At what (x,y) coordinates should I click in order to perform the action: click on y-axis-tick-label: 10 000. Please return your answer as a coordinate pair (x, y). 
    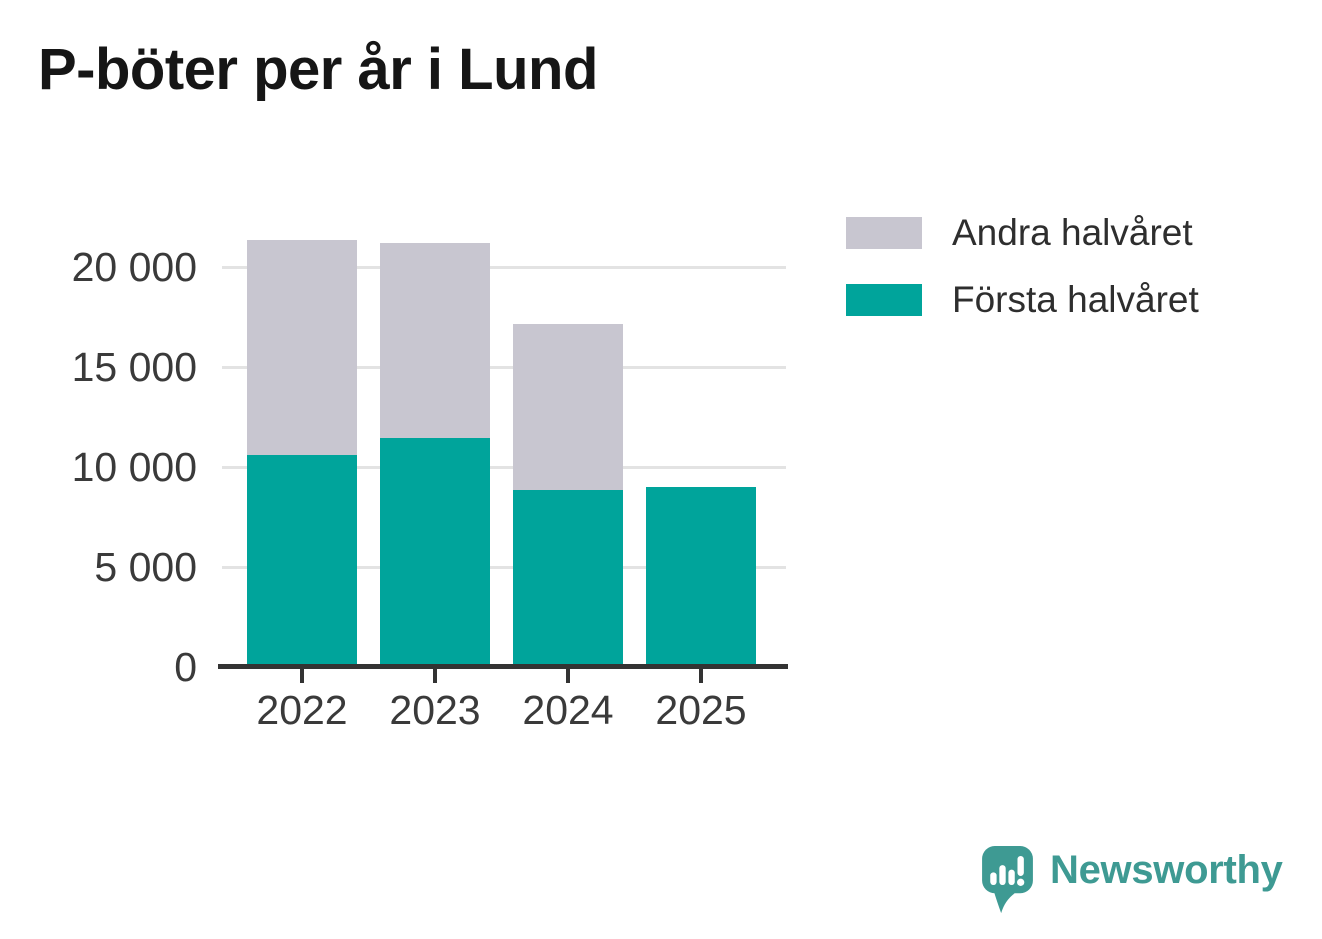
    Looking at the image, I should click on (134, 467).